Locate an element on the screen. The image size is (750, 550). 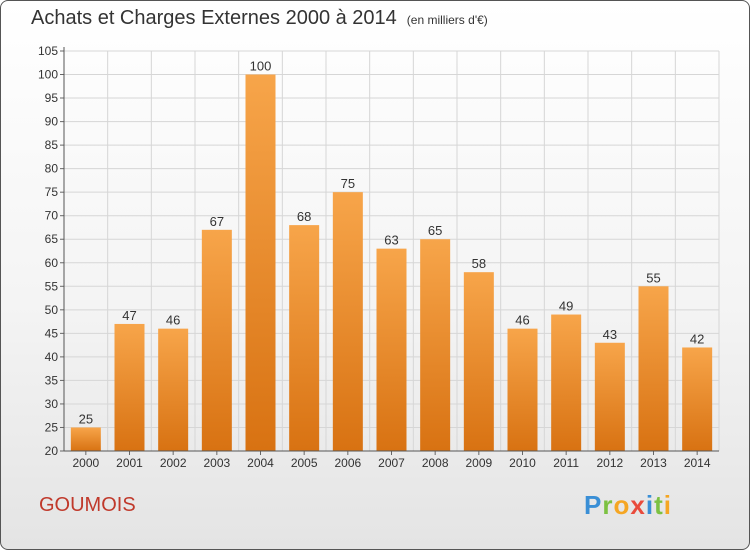
data-label-2002: 46 is located at coordinates (173, 320).